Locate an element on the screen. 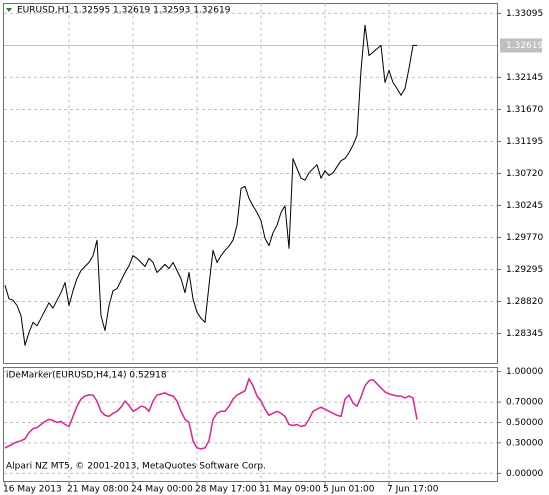 This screenshot has height=495, width=549. y-tick-label: 1.33095 is located at coordinates (524, 14).